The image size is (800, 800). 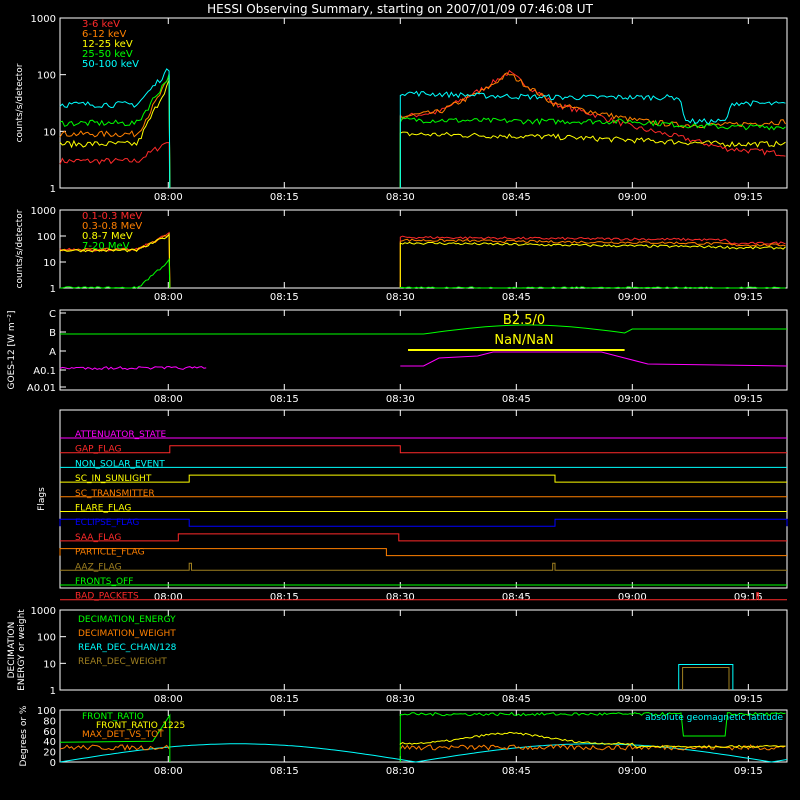 What do you see at coordinates (127, 648) in the screenshot?
I see `legend-entry: REAR_DEC_CHAN/128` at bounding box center [127, 648].